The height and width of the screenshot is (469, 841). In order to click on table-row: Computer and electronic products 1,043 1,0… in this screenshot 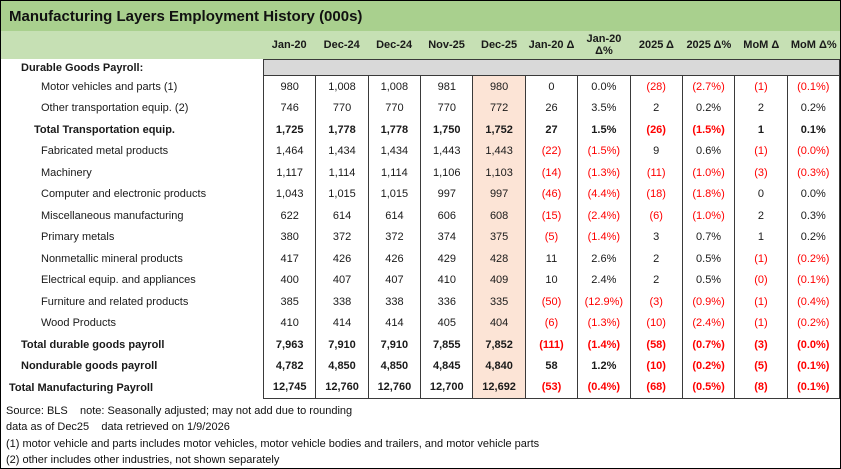, I will do `click(420, 194)`.